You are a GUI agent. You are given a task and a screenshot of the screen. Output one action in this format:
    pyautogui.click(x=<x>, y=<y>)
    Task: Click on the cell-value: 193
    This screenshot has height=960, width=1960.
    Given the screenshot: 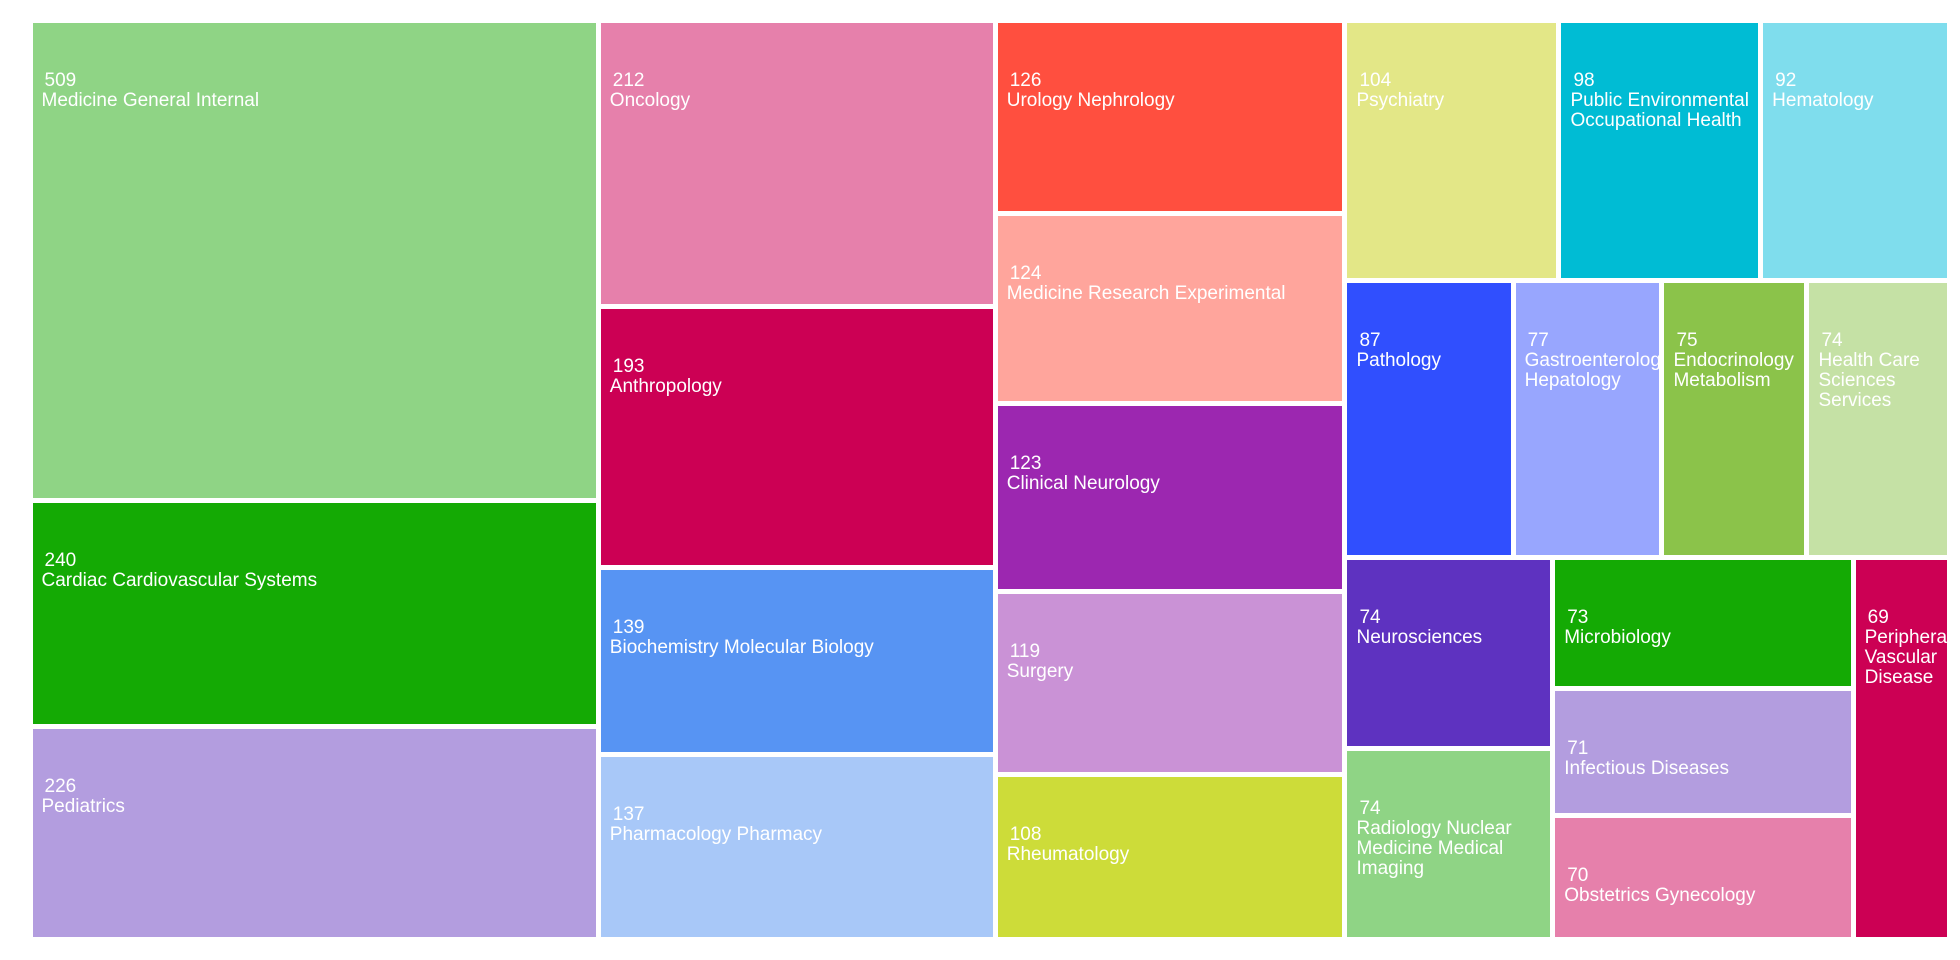 What is the action you would take?
    pyautogui.click(x=628, y=366)
    